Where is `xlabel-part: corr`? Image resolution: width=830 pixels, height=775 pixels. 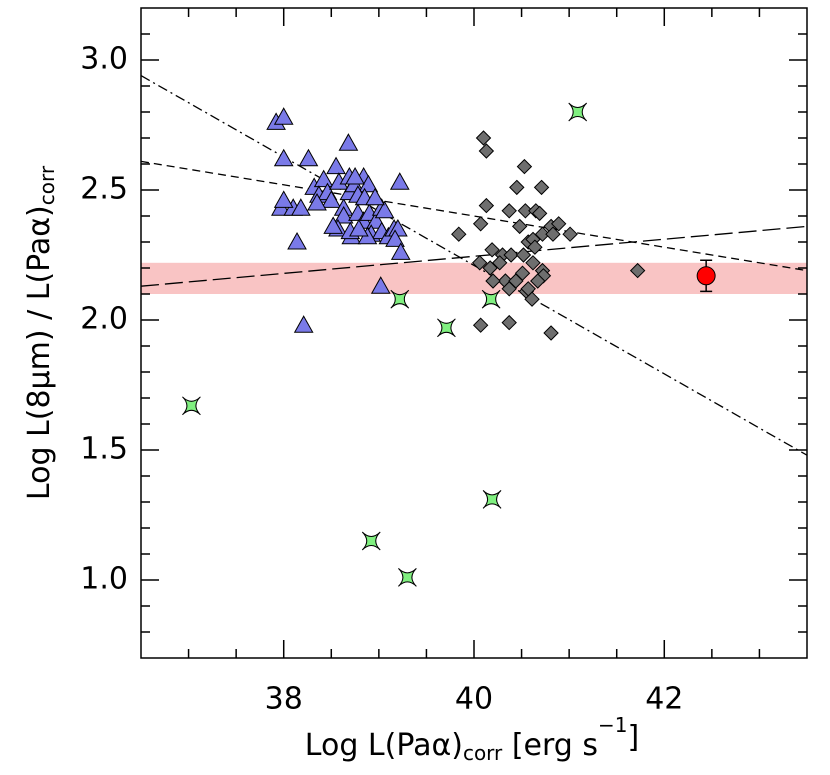 xlabel-part: corr is located at coordinates (483, 753).